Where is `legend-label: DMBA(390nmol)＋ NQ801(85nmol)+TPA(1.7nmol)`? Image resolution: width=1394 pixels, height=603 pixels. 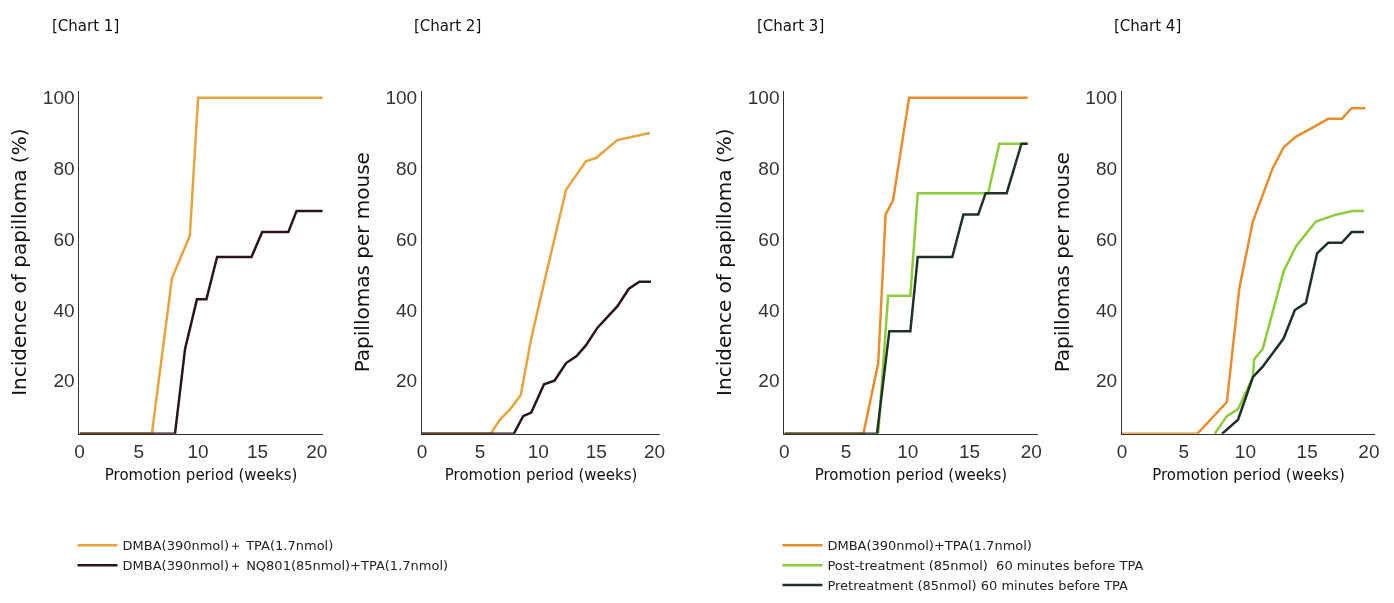 legend-label: DMBA(390nmol)＋ NQ801(85nmol)+TPA(1.7nmol) is located at coordinates (285, 566).